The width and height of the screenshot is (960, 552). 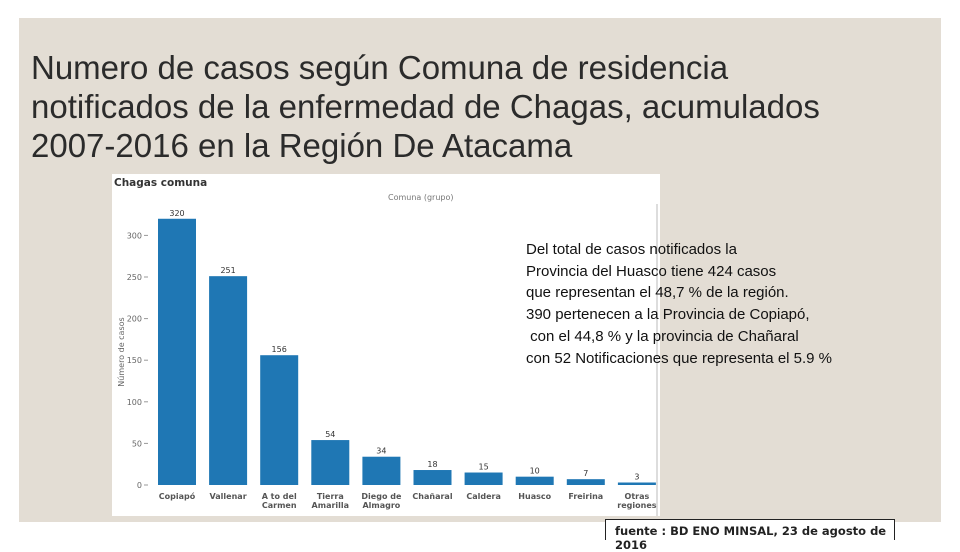 What do you see at coordinates (432, 496) in the screenshot?
I see `x-category-label: Chañaral` at bounding box center [432, 496].